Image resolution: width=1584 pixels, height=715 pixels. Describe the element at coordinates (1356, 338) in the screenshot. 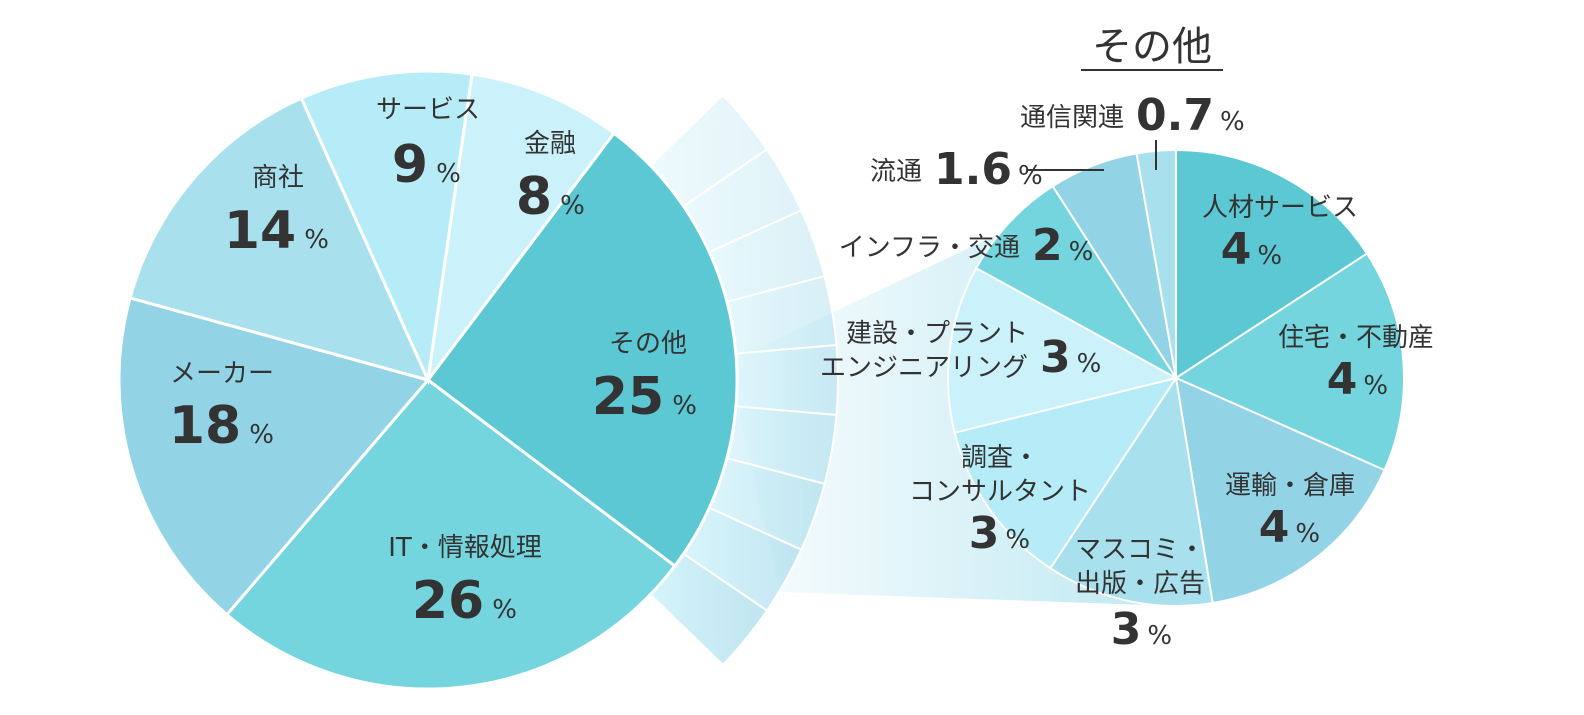

I see `sub-slice-label: 住宅・不動産` at that location.